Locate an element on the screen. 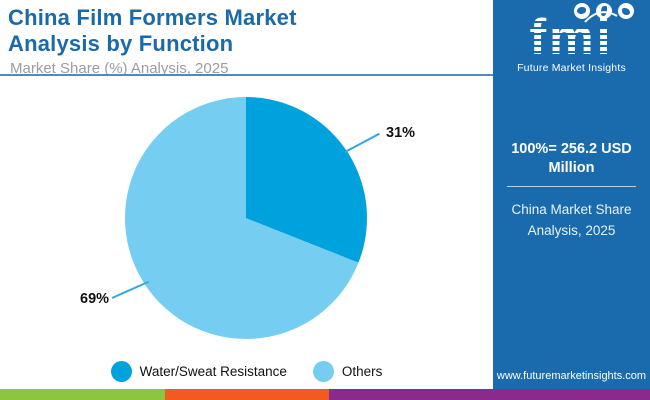 The height and width of the screenshot is (400, 650). sidebar-description-line1: China Market Share is located at coordinates (571, 209).